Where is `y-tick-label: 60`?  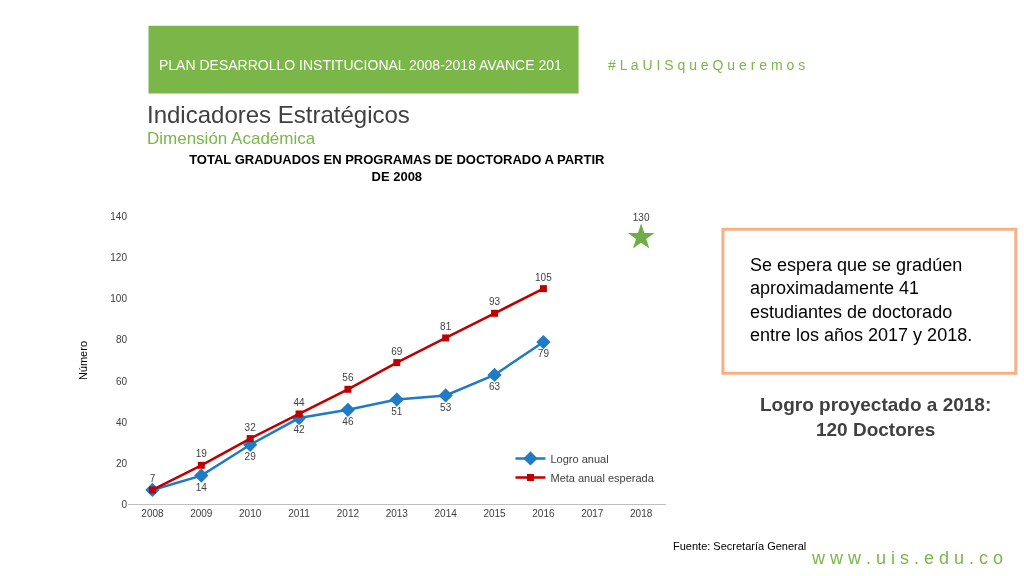 y-tick-label: 60 is located at coordinates (121, 381).